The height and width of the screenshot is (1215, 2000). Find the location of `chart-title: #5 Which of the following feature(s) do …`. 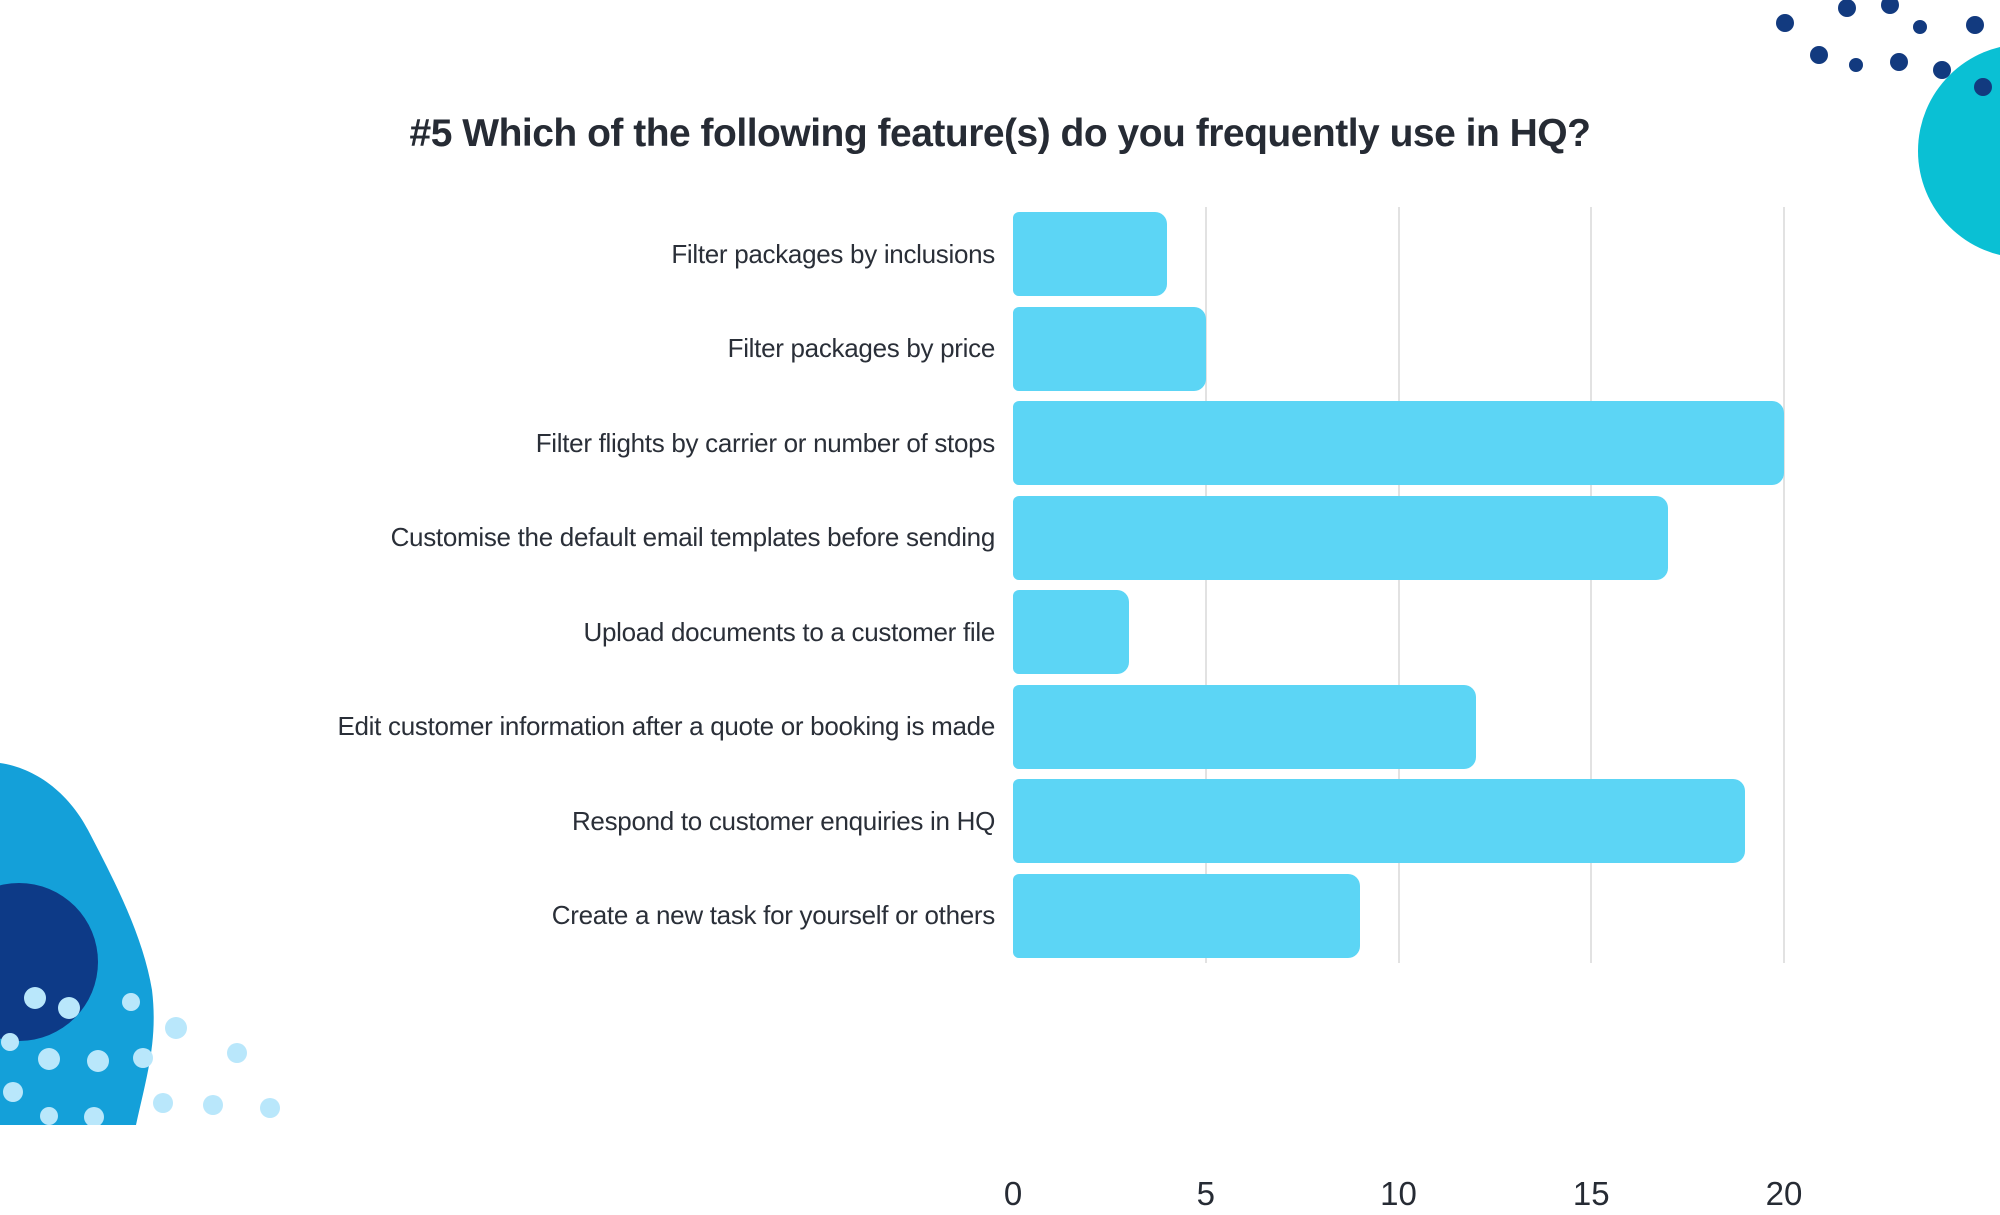

chart-title: #5 Which of the following feature(s) do … is located at coordinates (1000, 133).